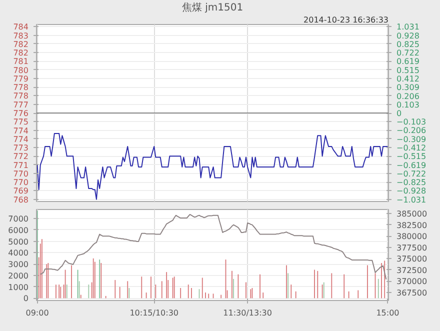 This screenshot has height=331, width=440. Describe the element at coordinates (412, 259) in the screenshot. I see `y2-tick-label: 375000` at that location.